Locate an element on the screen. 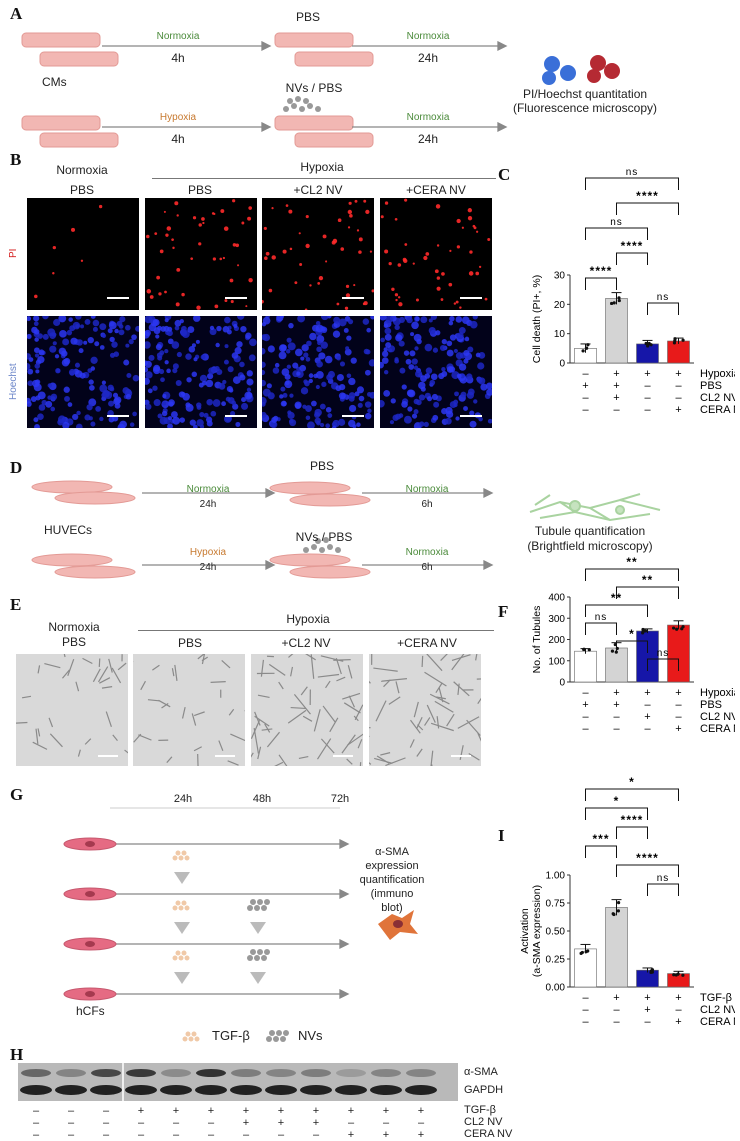 The width and height of the screenshot is (740, 1141). condition-label: CL2 NV is located at coordinates (717, 717).